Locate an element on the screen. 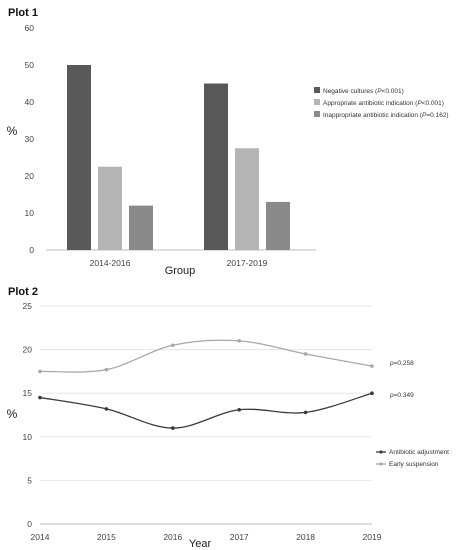  plot2-legend-label-0: Antibiotic adjustment is located at coordinates (419, 452).